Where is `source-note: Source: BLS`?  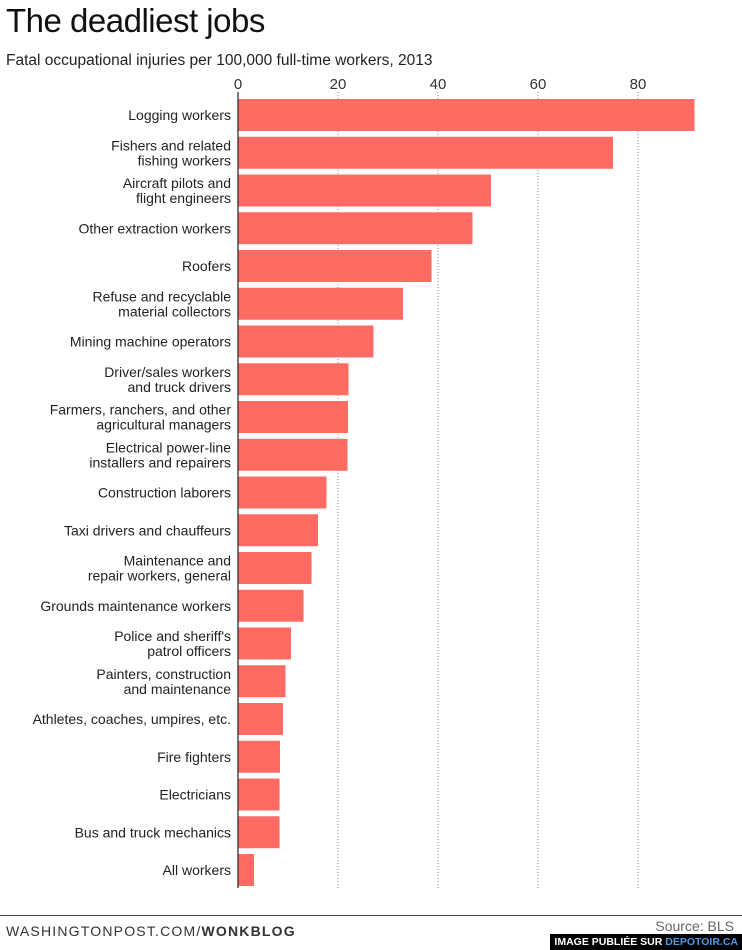 source-note: Source: BLS is located at coordinates (694, 926).